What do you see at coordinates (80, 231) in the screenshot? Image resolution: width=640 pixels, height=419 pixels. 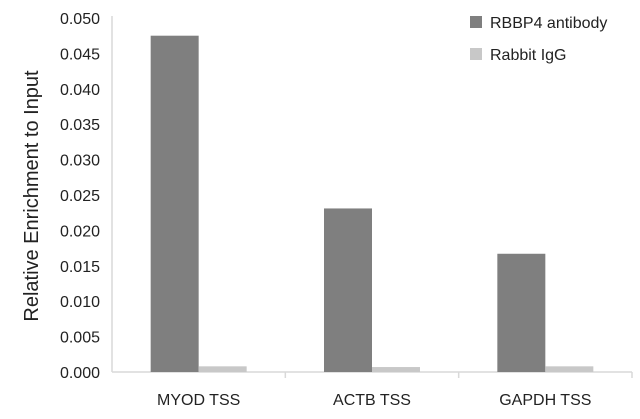 I see `y-tick-label: 0.020` at bounding box center [80, 231].